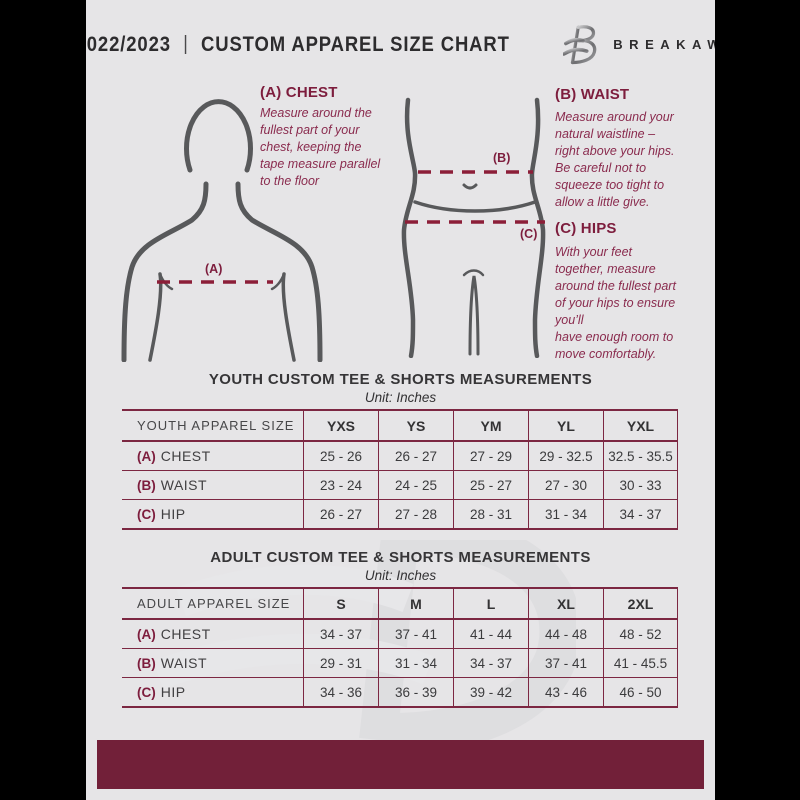 This screenshot has height=800, width=800. I want to click on waist-heading: (B) WAIST, so click(592, 94).